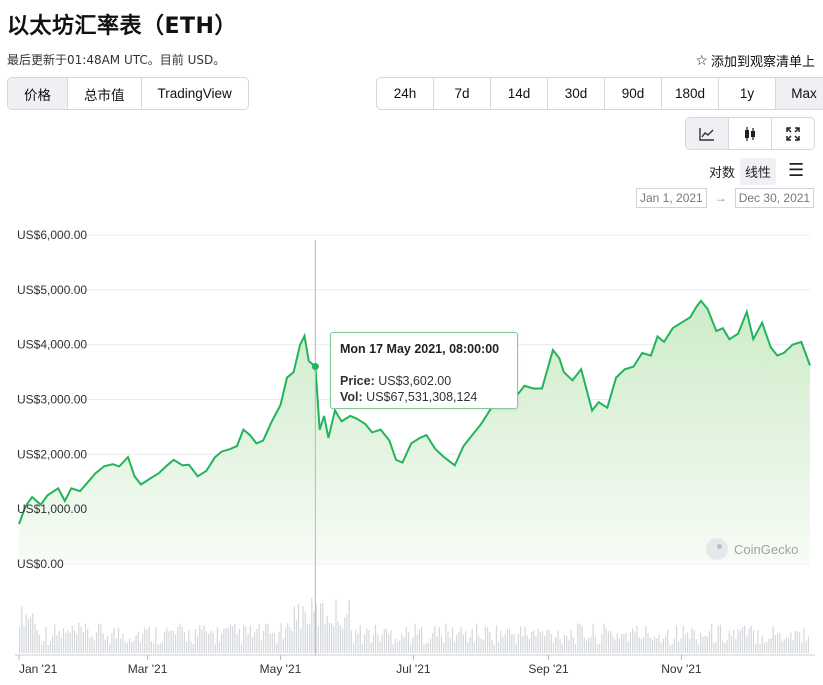  Describe the element at coordinates (755, 61) in the screenshot. I see `add-to-watchlist-button: ☆ 添加到观察清单上` at that location.